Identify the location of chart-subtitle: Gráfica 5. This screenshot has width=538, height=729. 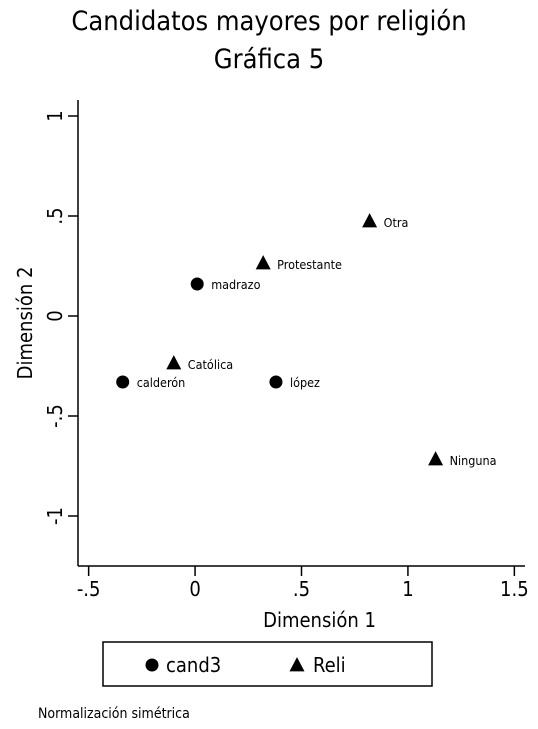
(269, 59).